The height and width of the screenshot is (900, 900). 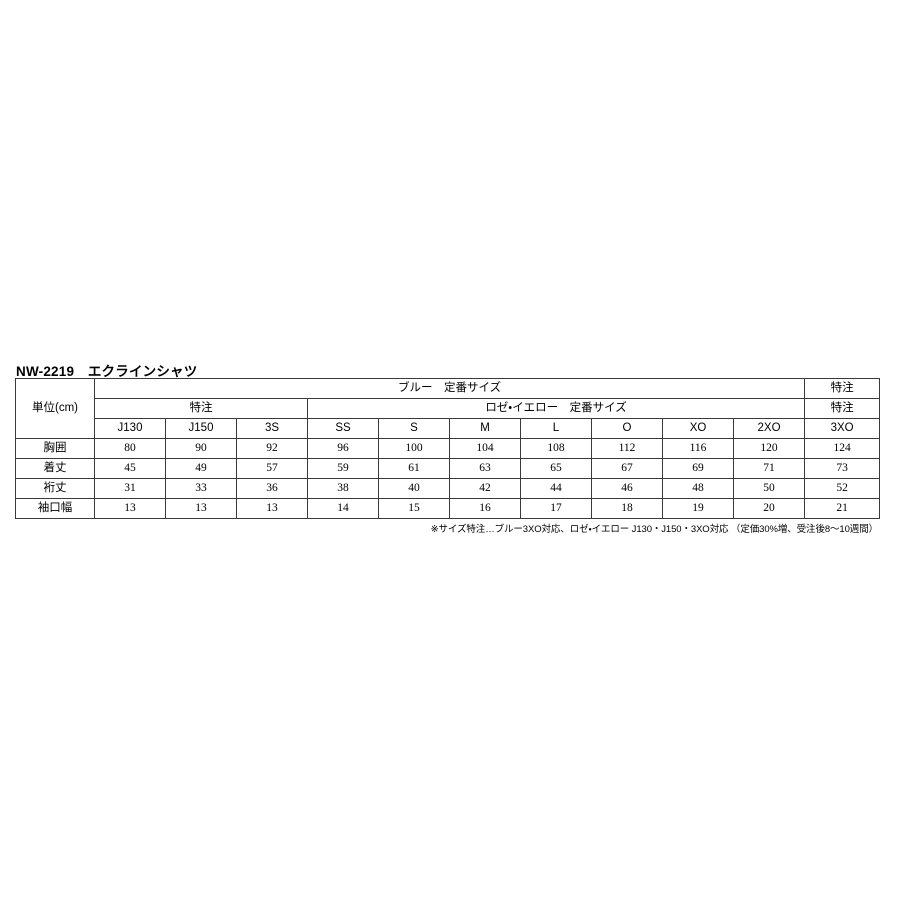 What do you see at coordinates (556, 448) in the screenshot?
I see `cell-bust-l: 108` at bounding box center [556, 448].